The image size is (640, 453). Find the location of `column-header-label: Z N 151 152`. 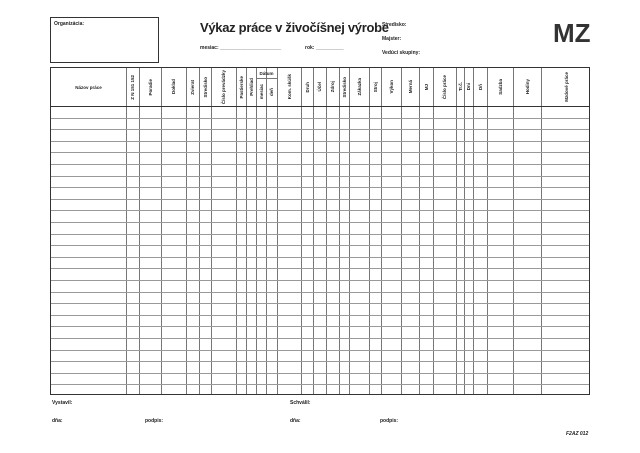

column-header-label: Z N 151 152 is located at coordinates (132, 87).